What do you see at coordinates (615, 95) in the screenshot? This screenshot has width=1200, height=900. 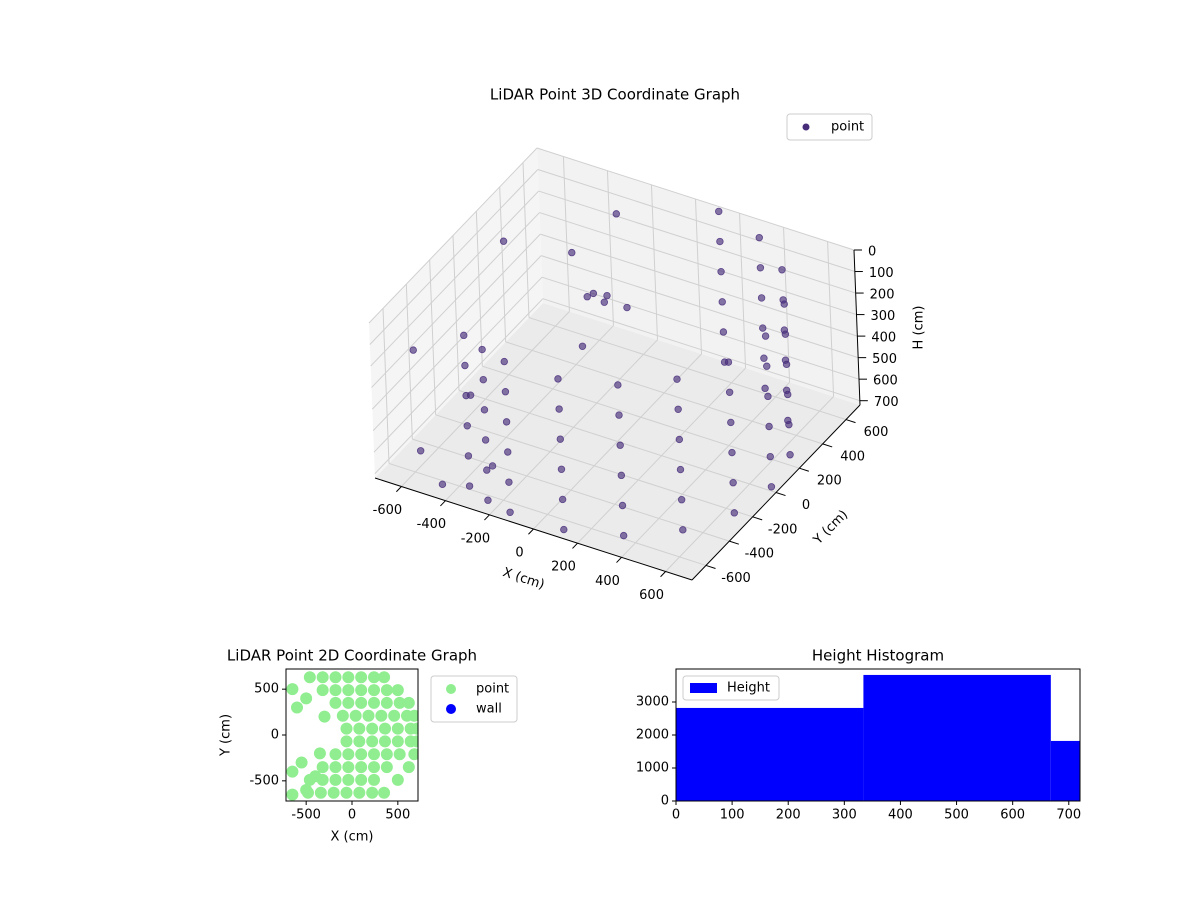 I see `chart-title: LiDAR Point 3D Coordinate Graph` at bounding box center [615, 95].